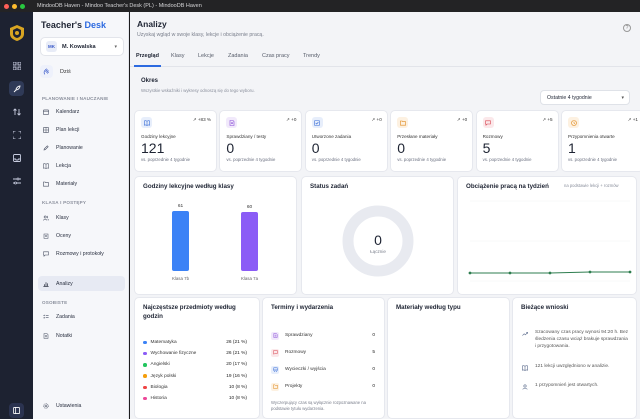 The image size is (640, 419). I want to click on stat-value: 1, so click(572, 148).